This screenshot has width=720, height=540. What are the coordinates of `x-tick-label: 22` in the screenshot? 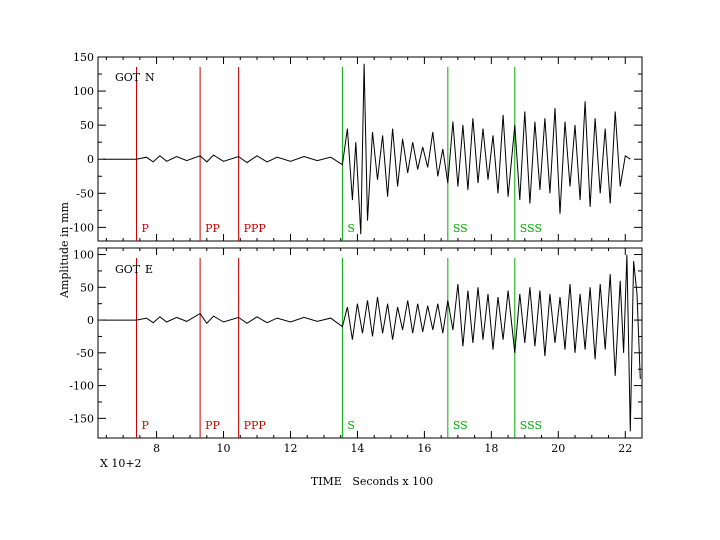 It's located at (625, 448).